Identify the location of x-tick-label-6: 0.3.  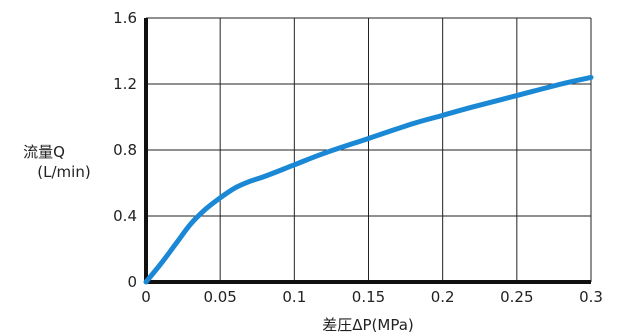
(591, 297).